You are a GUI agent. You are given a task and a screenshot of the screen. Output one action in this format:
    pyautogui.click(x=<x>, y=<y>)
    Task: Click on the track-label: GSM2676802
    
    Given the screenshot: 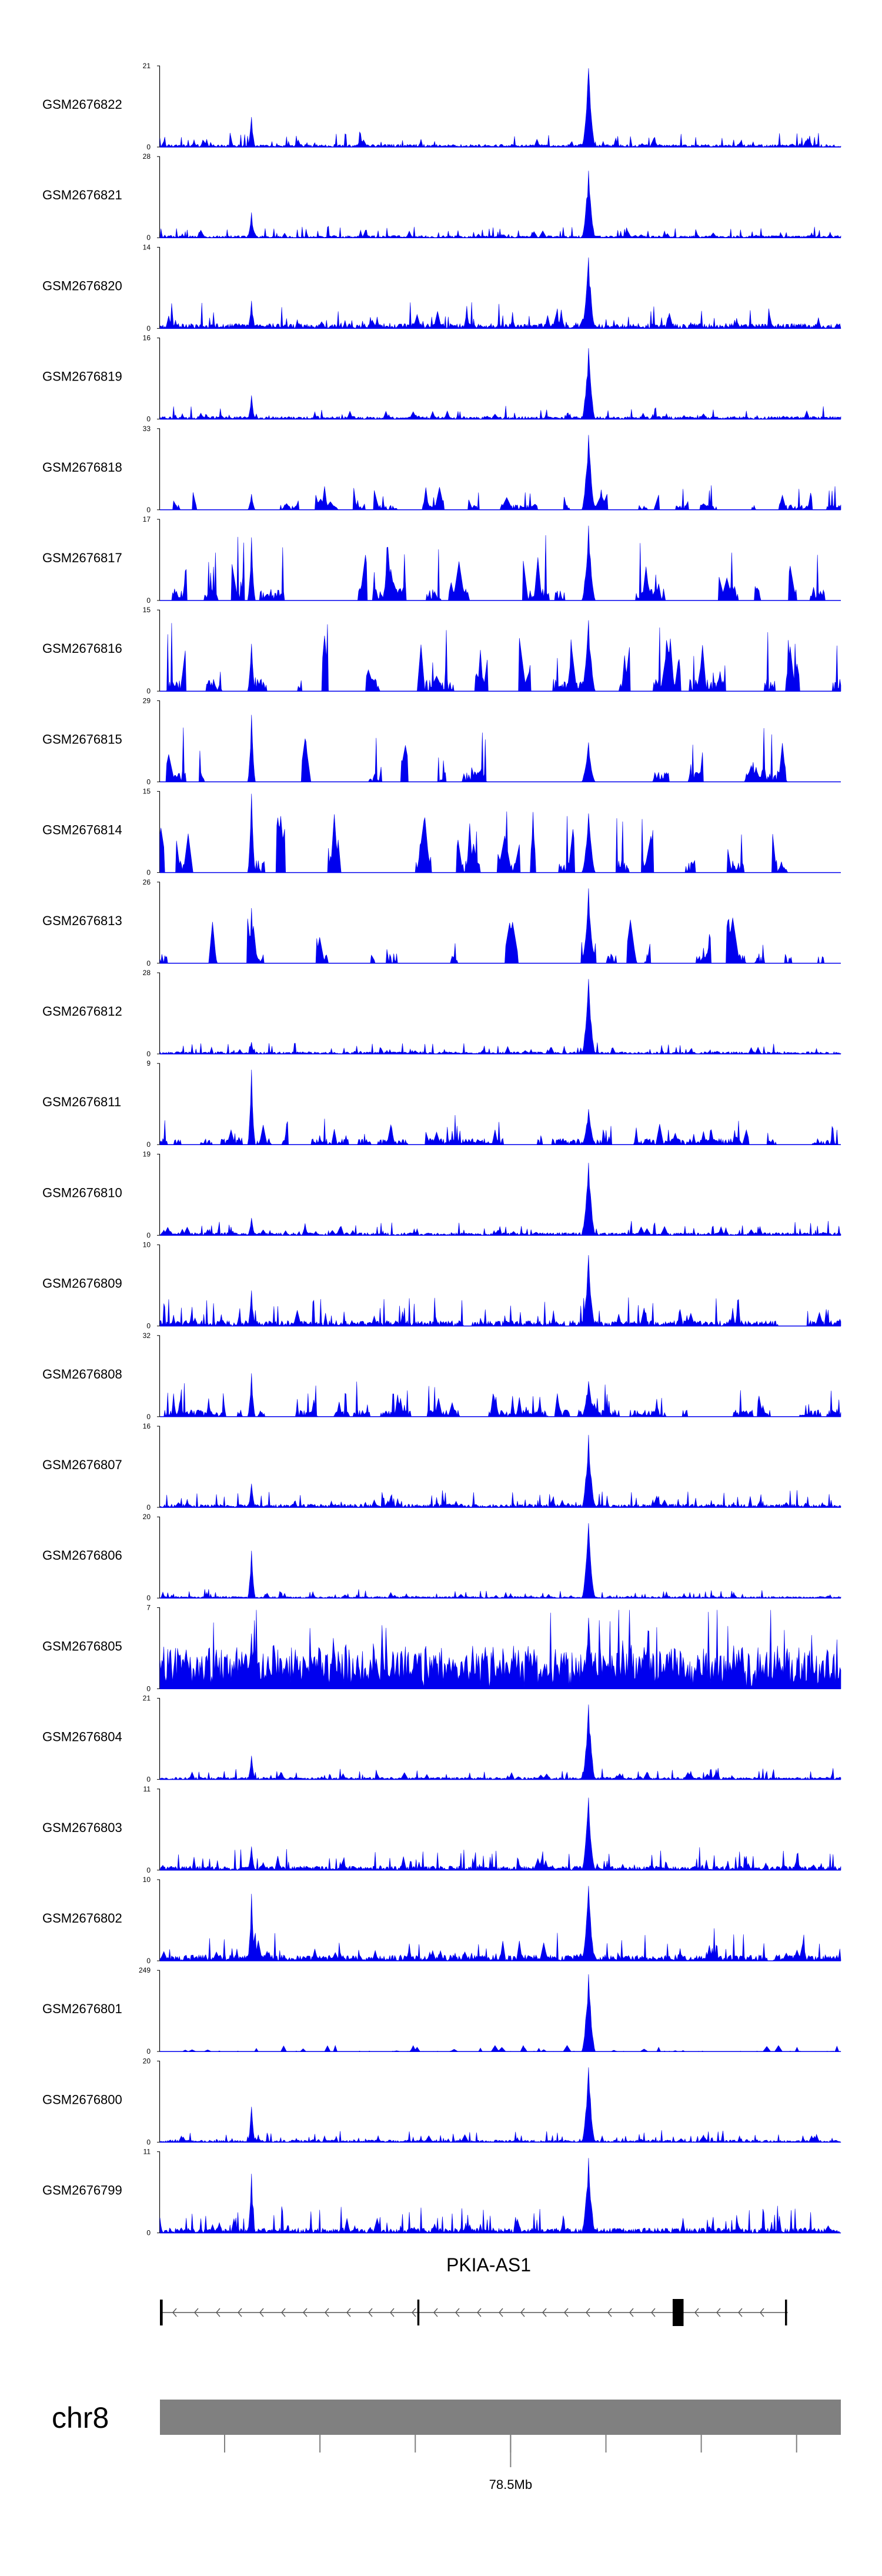 What is the action you would take?
    pyautogui.click(x=82, y=1918)
    